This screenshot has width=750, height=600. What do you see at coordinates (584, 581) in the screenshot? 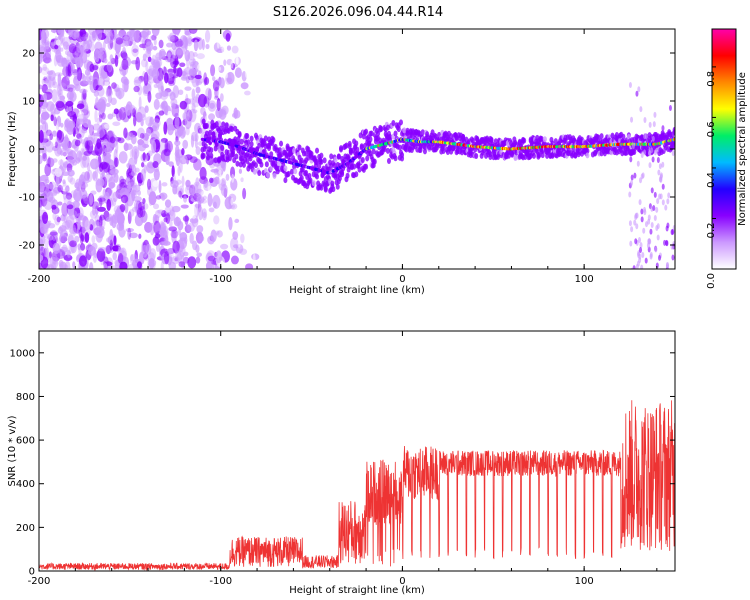
I see `snr-x-tick-label: 100` at bounding box center [584, 581].